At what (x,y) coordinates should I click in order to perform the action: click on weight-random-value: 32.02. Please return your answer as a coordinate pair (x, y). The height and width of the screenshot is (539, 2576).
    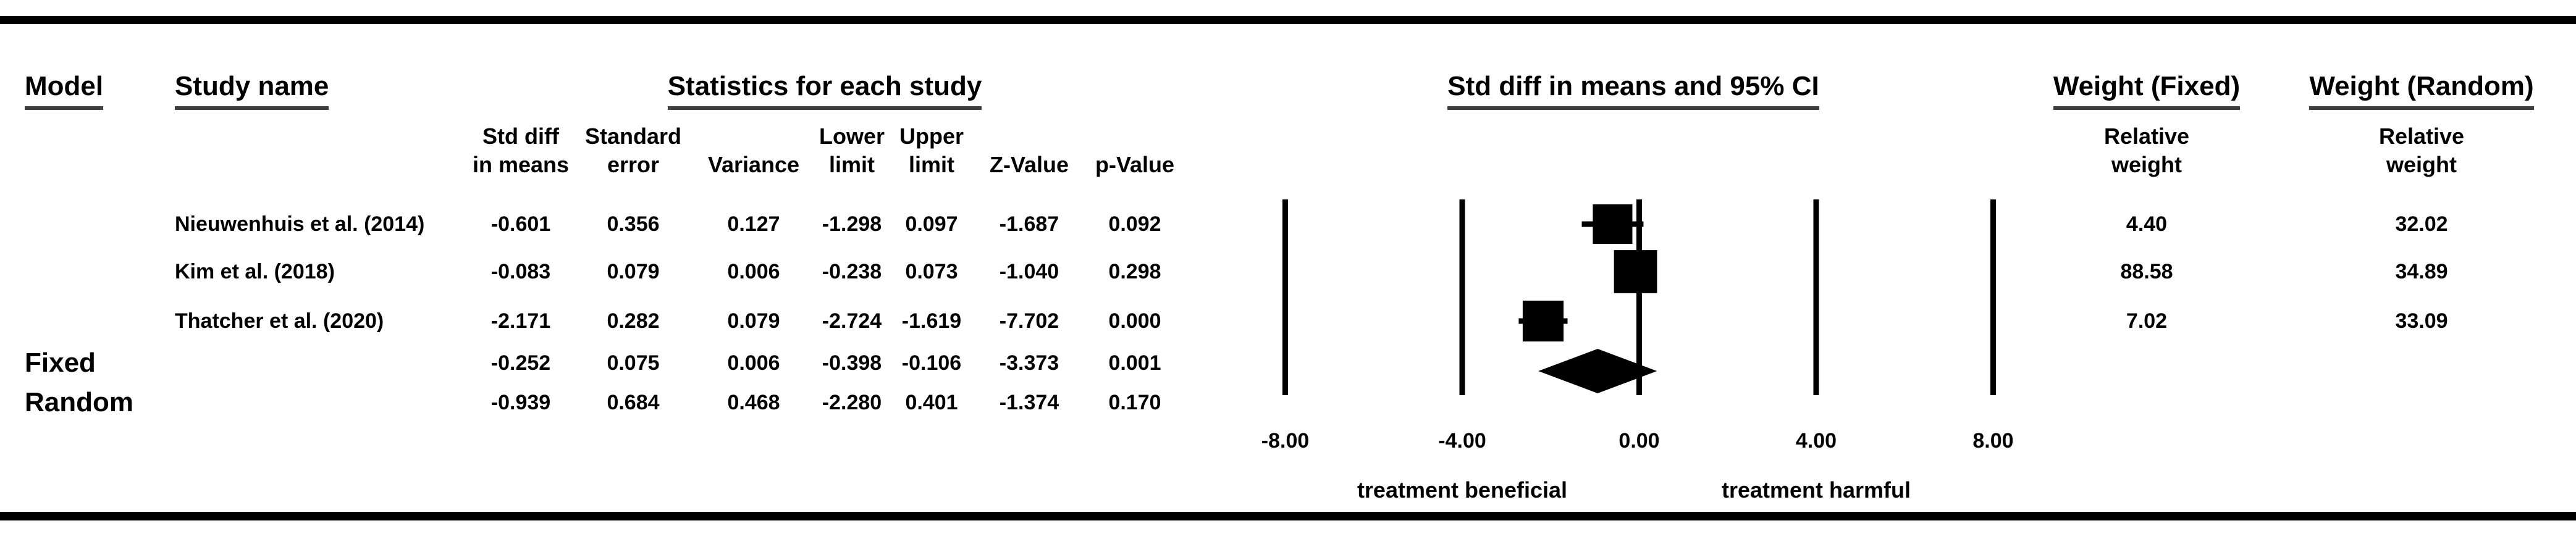
    Looking at the image, I should click on (2421, 224).